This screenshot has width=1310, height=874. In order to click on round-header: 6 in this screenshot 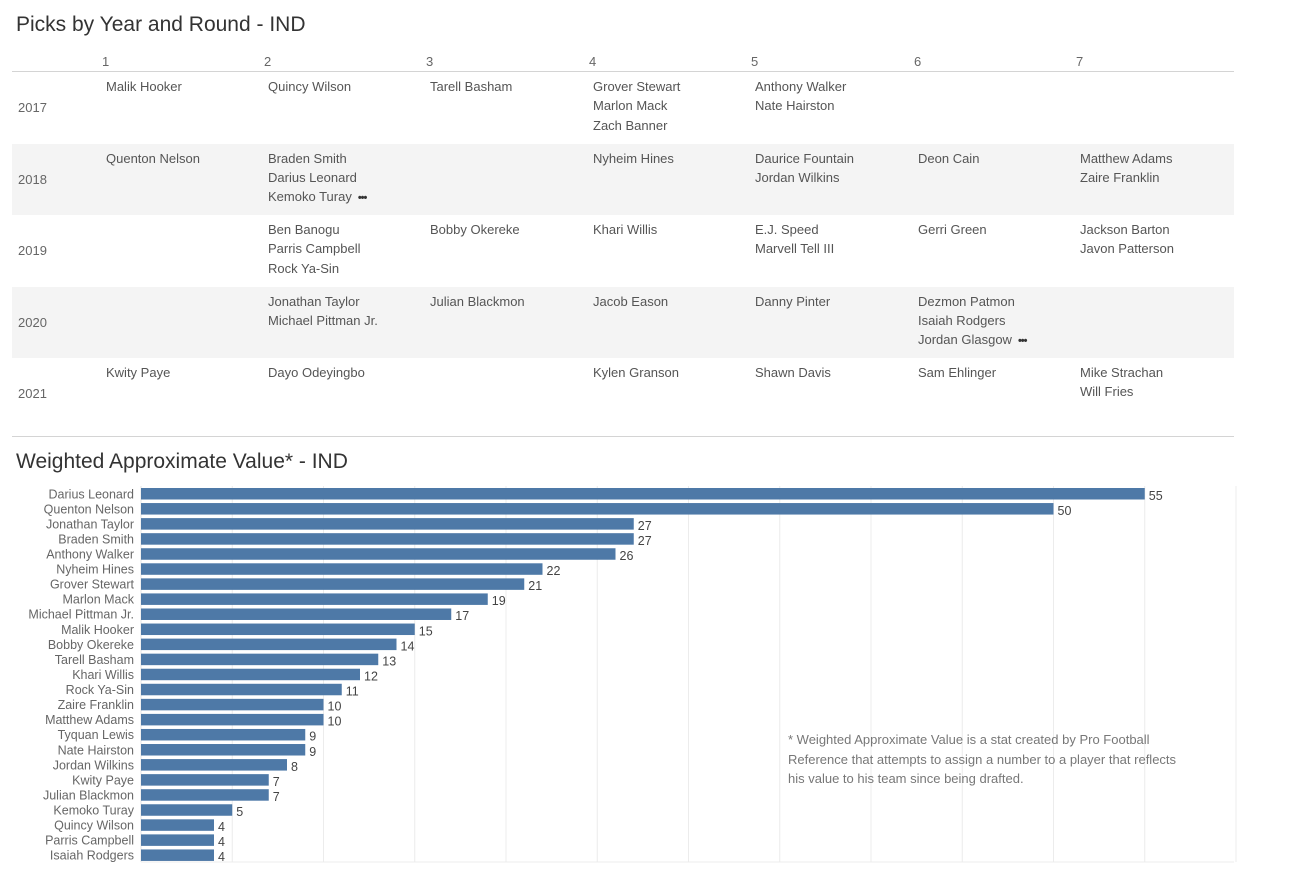, I will do `click(918, 61)`.